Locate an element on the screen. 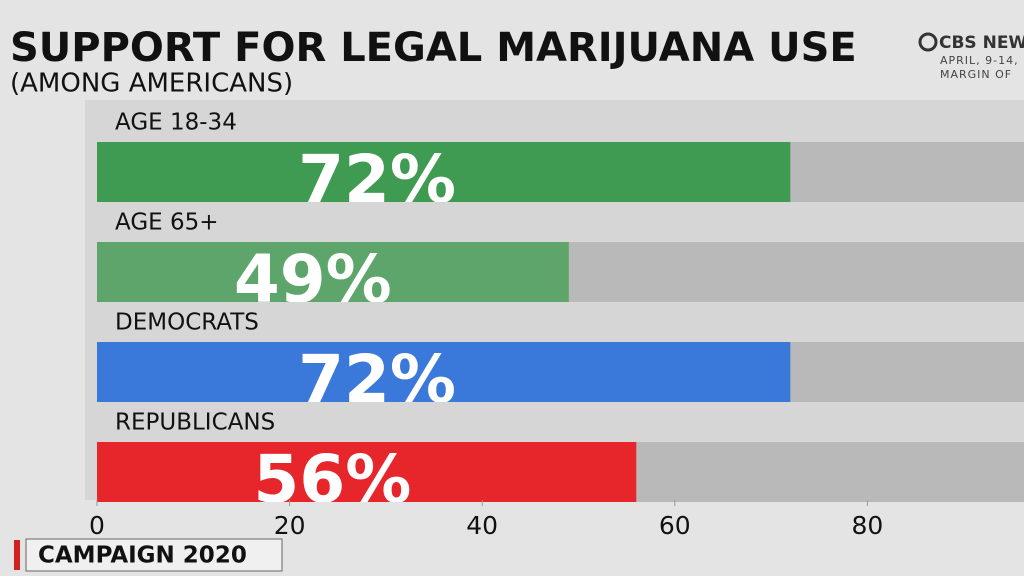 The height and width of the screenshot is (576, 1024). x-tick-label: 40 is located at coordinates (482, 525).